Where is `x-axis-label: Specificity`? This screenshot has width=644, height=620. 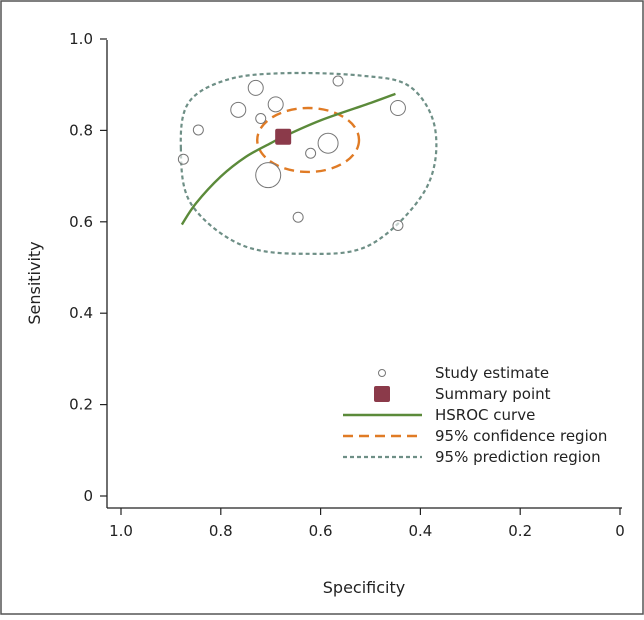 x-axis-label: Specificity is located at coordinates (364, 587).